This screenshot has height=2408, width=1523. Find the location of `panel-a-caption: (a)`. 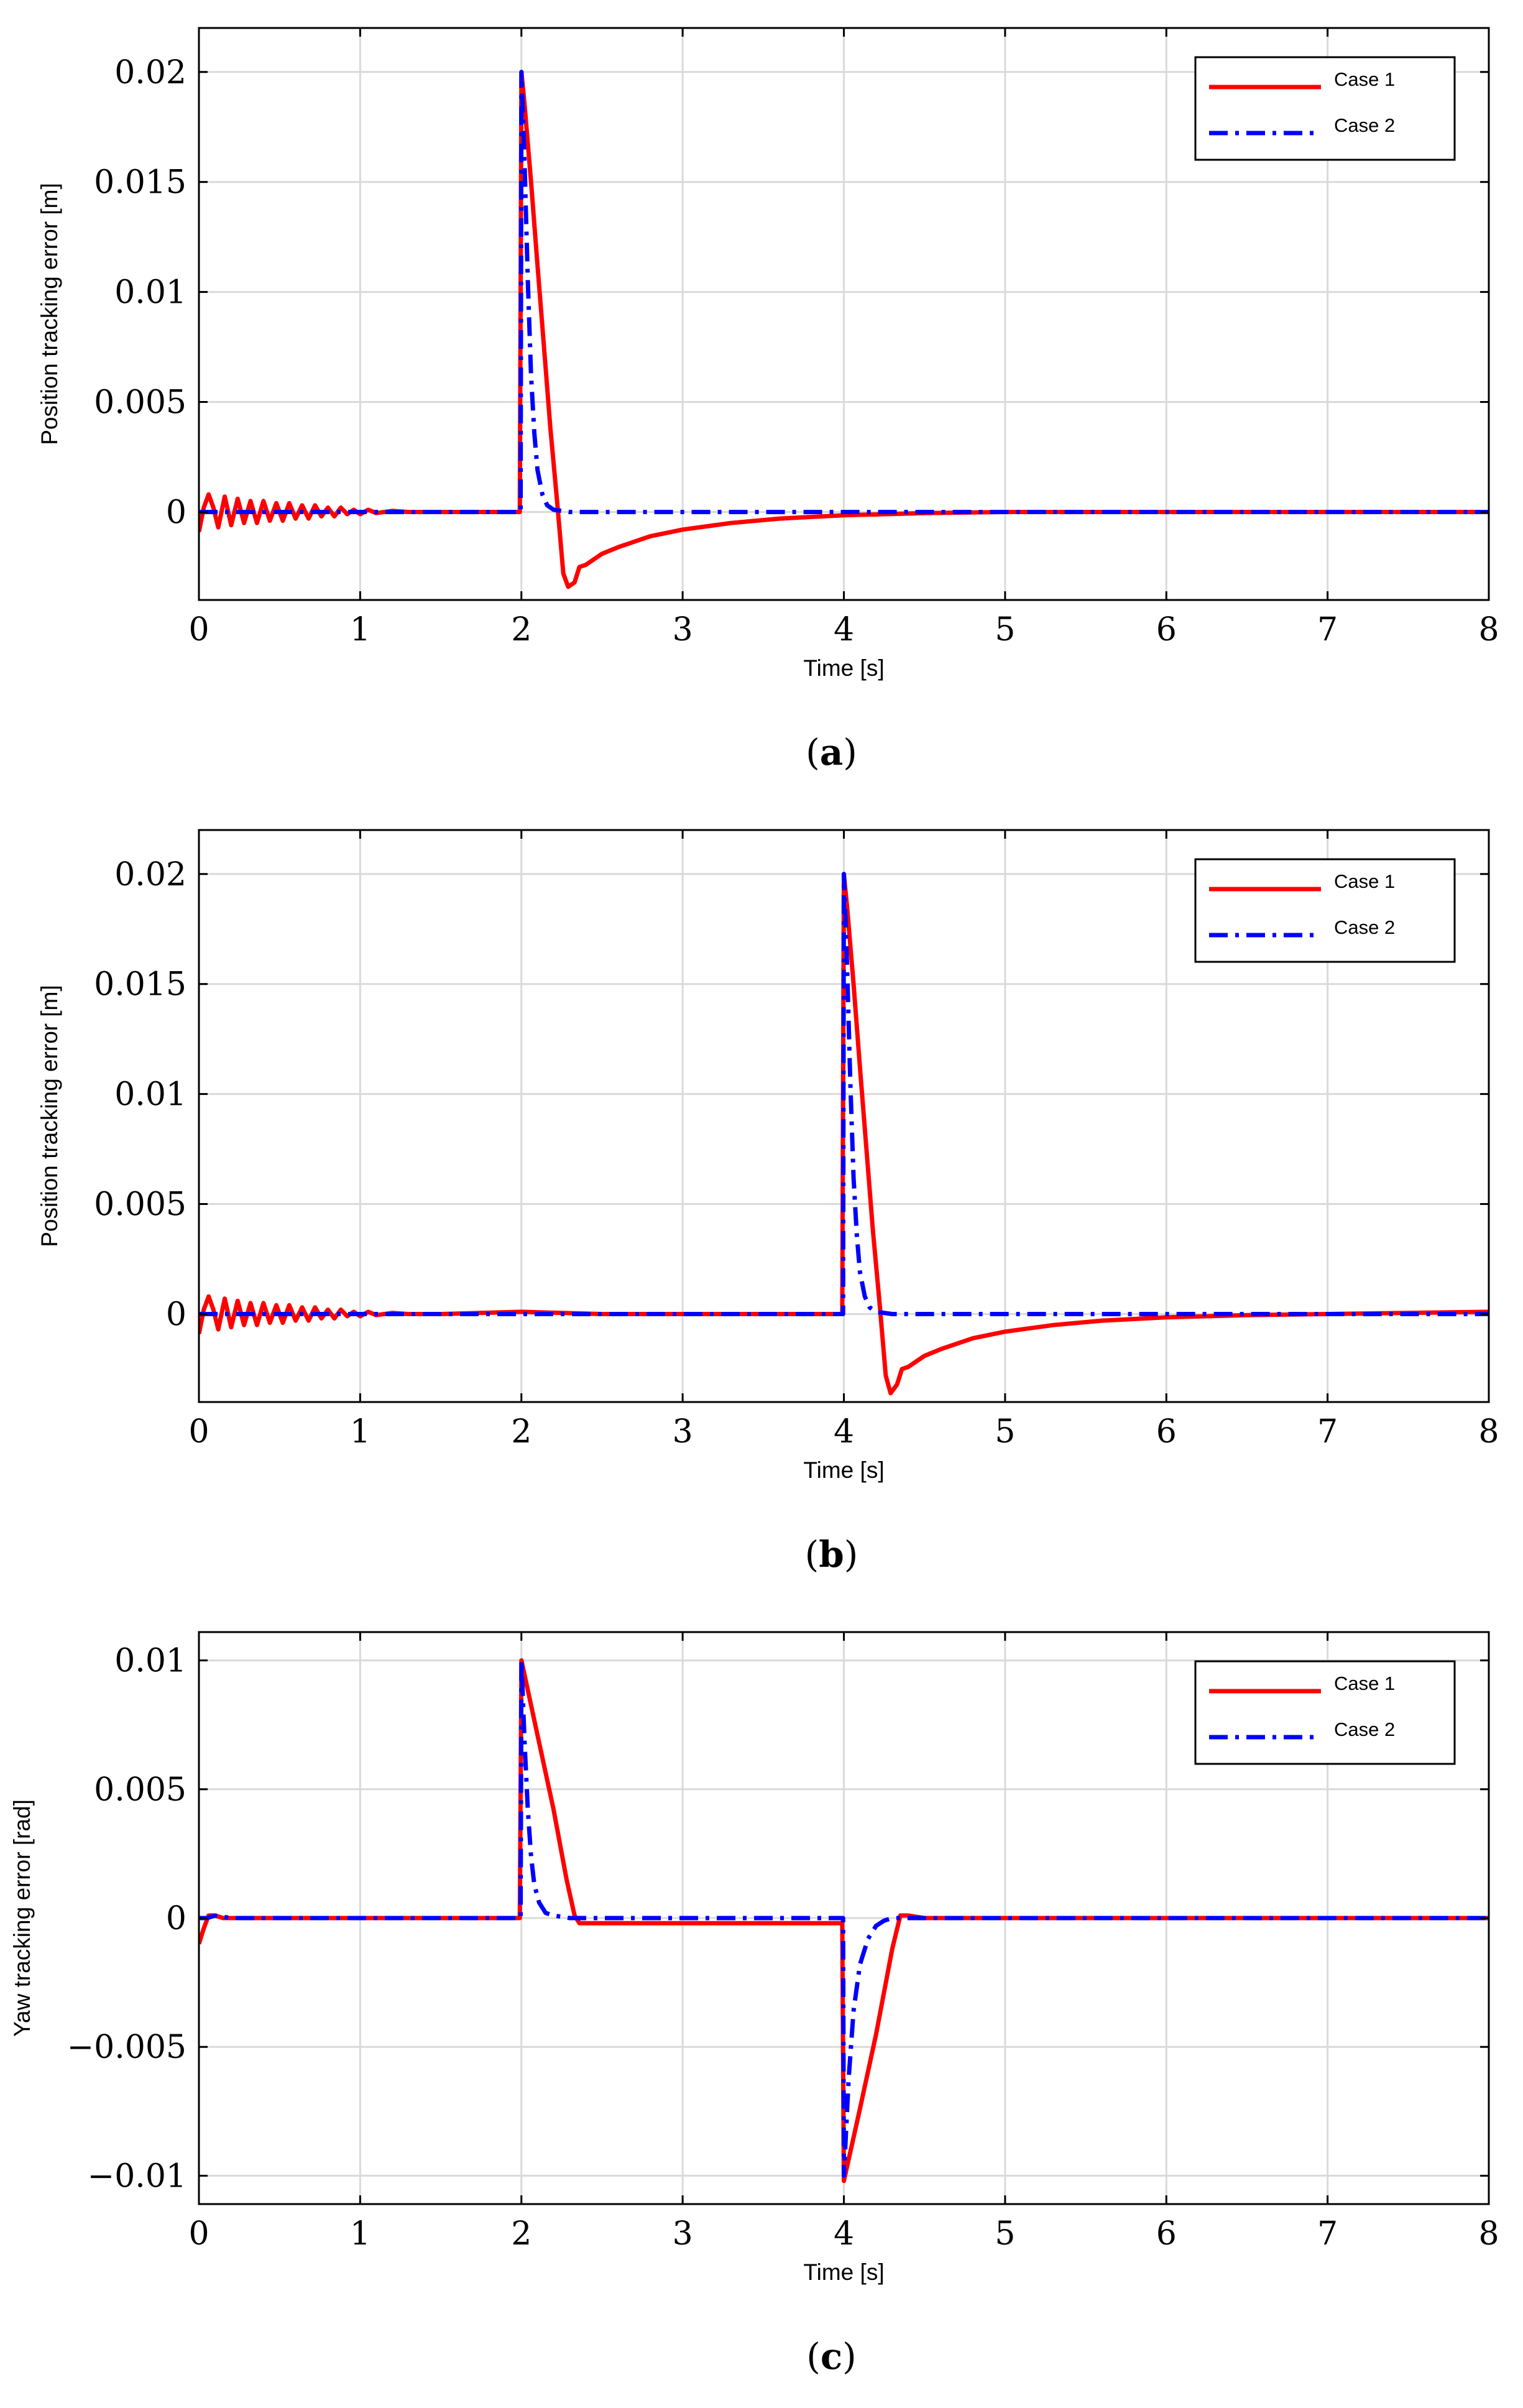

panel-a-caption: (a) is located at coordinates (831, 752).